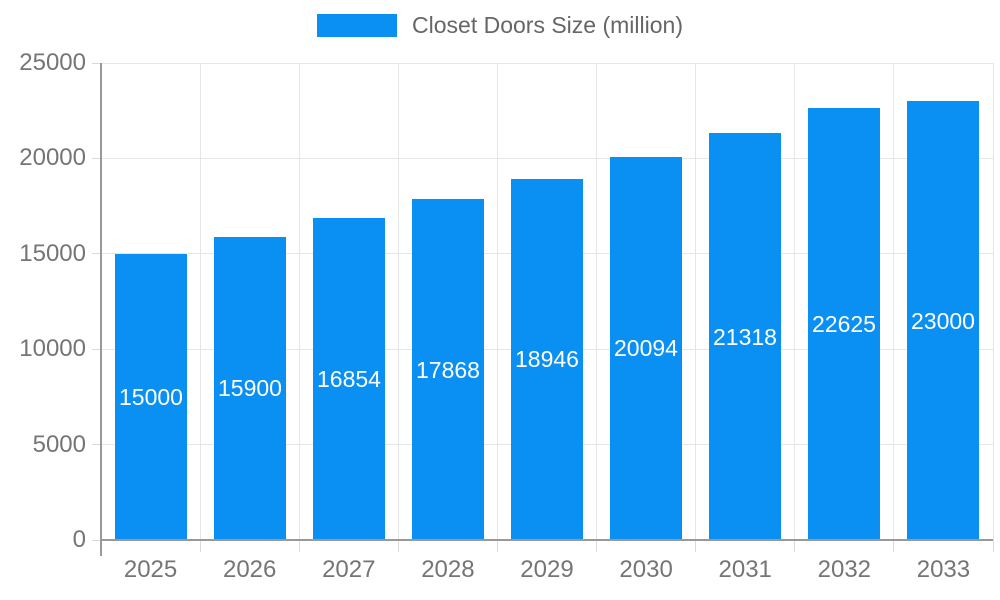 Image resolution: width=1000 pixels, height=600 pixels. I want to click on bar-value-label: 18946, so click(547, 359).